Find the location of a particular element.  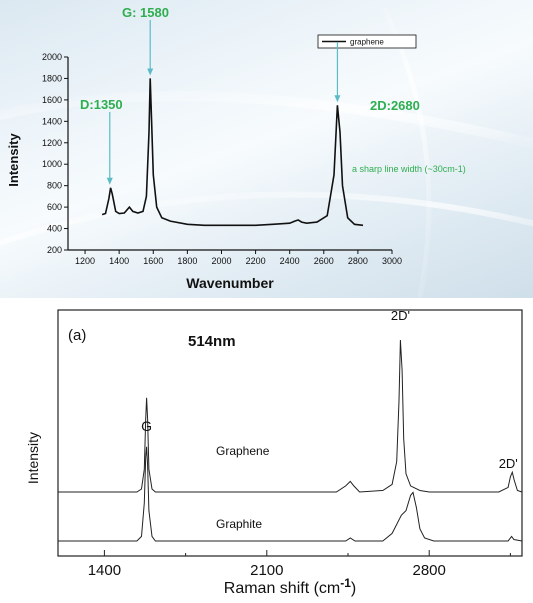

top-x-tick-label: 1200 is located at coordinates (85, 261).